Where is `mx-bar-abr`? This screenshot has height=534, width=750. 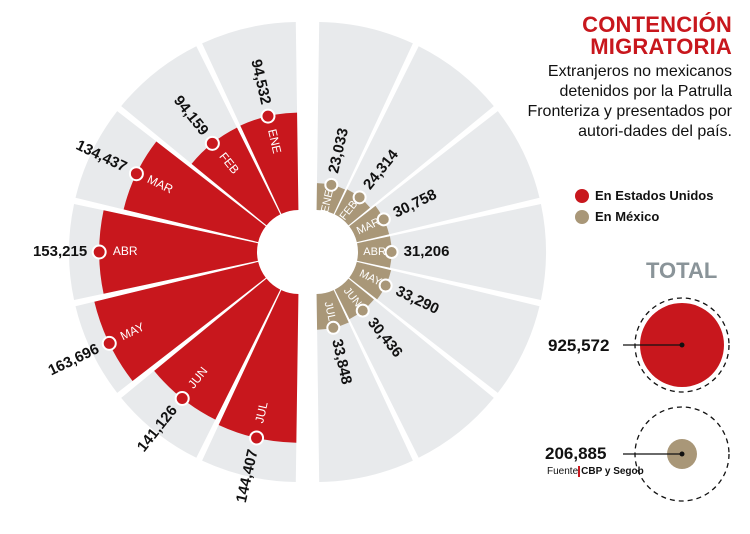 mx-bar-abr is located at coordinates (374, 252).